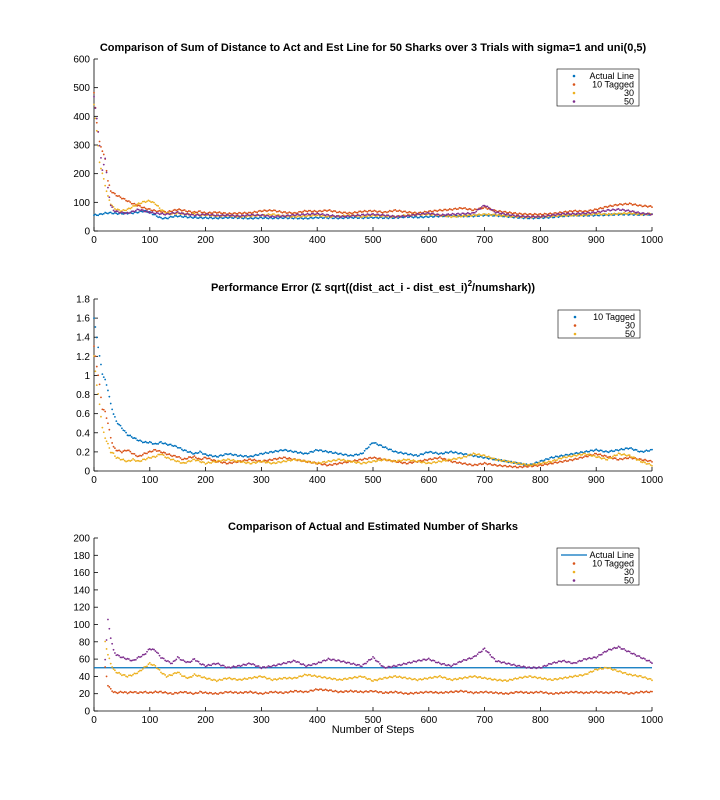 The image size is (720, 800). I want to click on x-tick-label: 800, so click(540, 240).